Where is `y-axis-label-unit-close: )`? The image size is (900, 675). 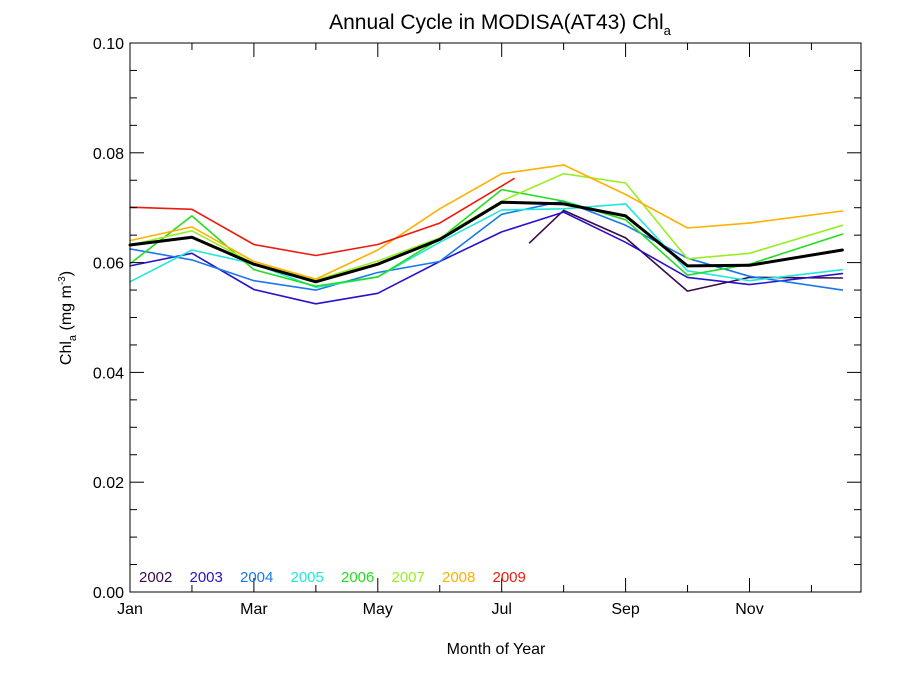 y-axis-label-unit-close: ) is located at coordinates (66, 273).